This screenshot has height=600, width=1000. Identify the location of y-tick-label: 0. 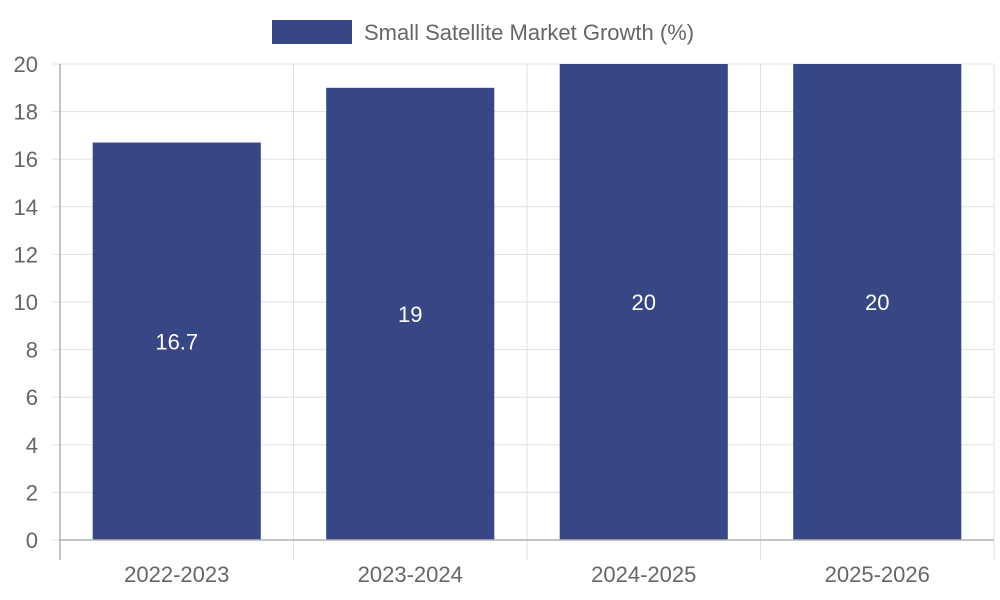
(32, 540).